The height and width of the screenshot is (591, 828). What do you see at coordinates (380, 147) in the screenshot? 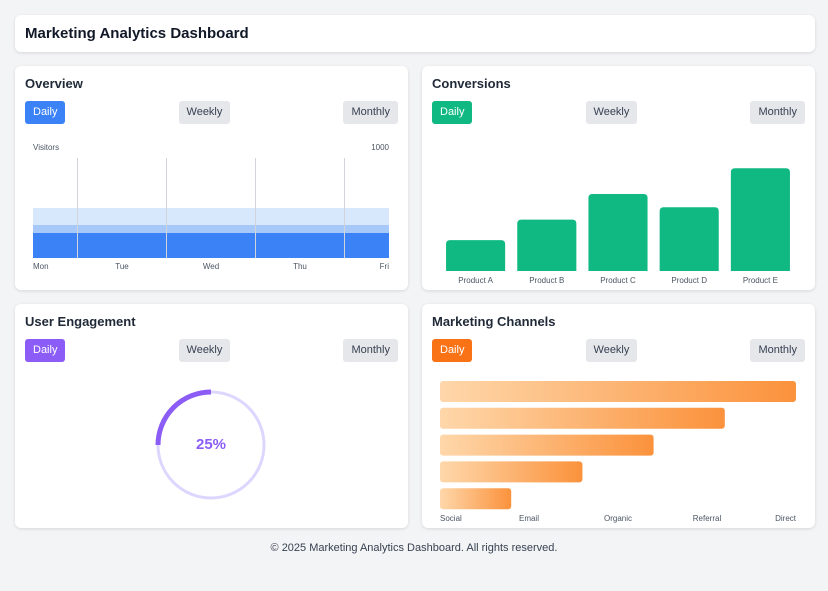
I see `y-tick-label: 1000` at bounding box center [380, 147].